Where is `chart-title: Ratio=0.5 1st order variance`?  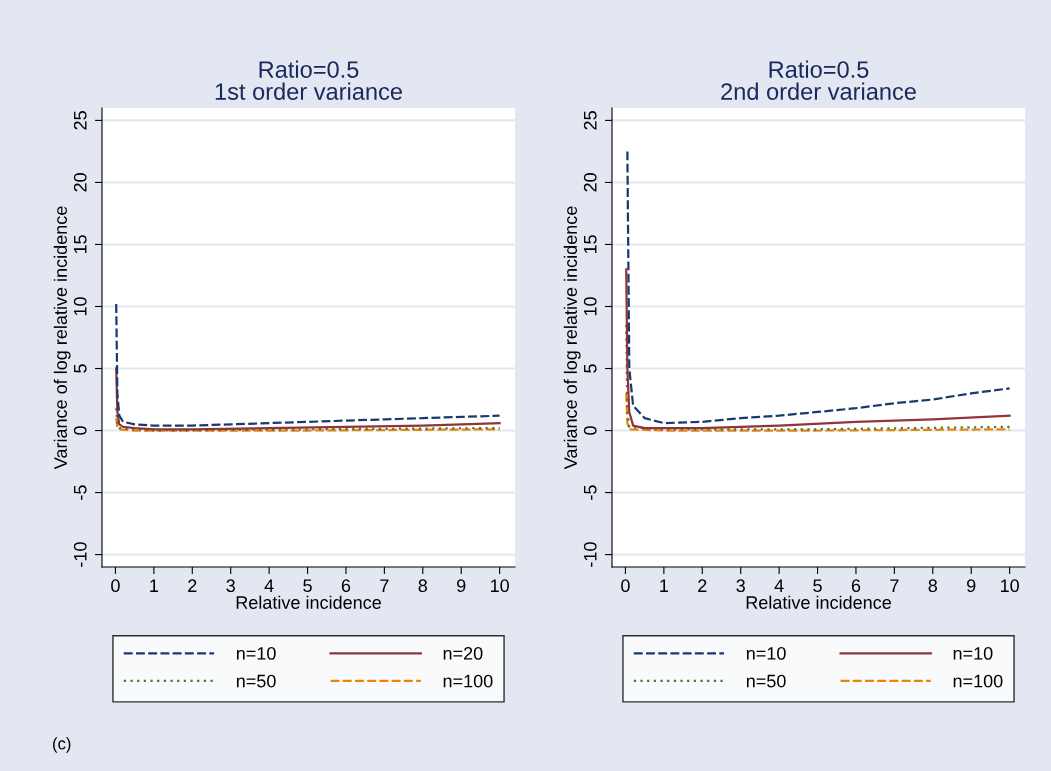 chart-title: Ratio=0.5 1st order variance is located at coordinates (308, 80).